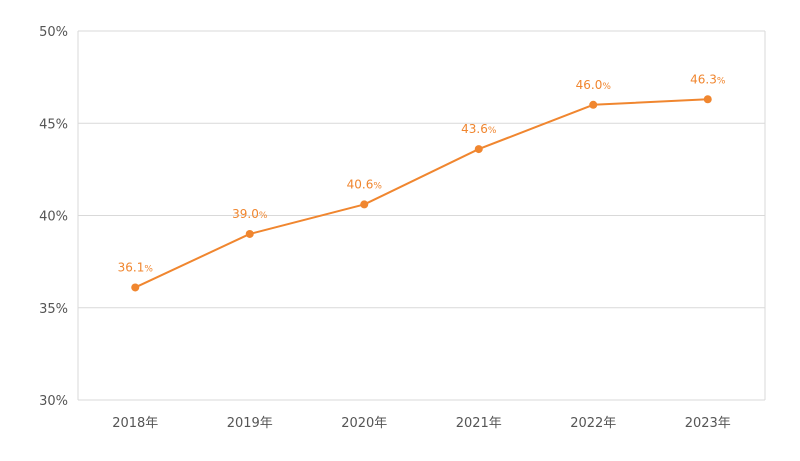 The image size is (800, 461). What do you see at coordinates (250, 423) in the screenshot?
I see `x-tick-label: 2019年` at bounding box center [250, 423].